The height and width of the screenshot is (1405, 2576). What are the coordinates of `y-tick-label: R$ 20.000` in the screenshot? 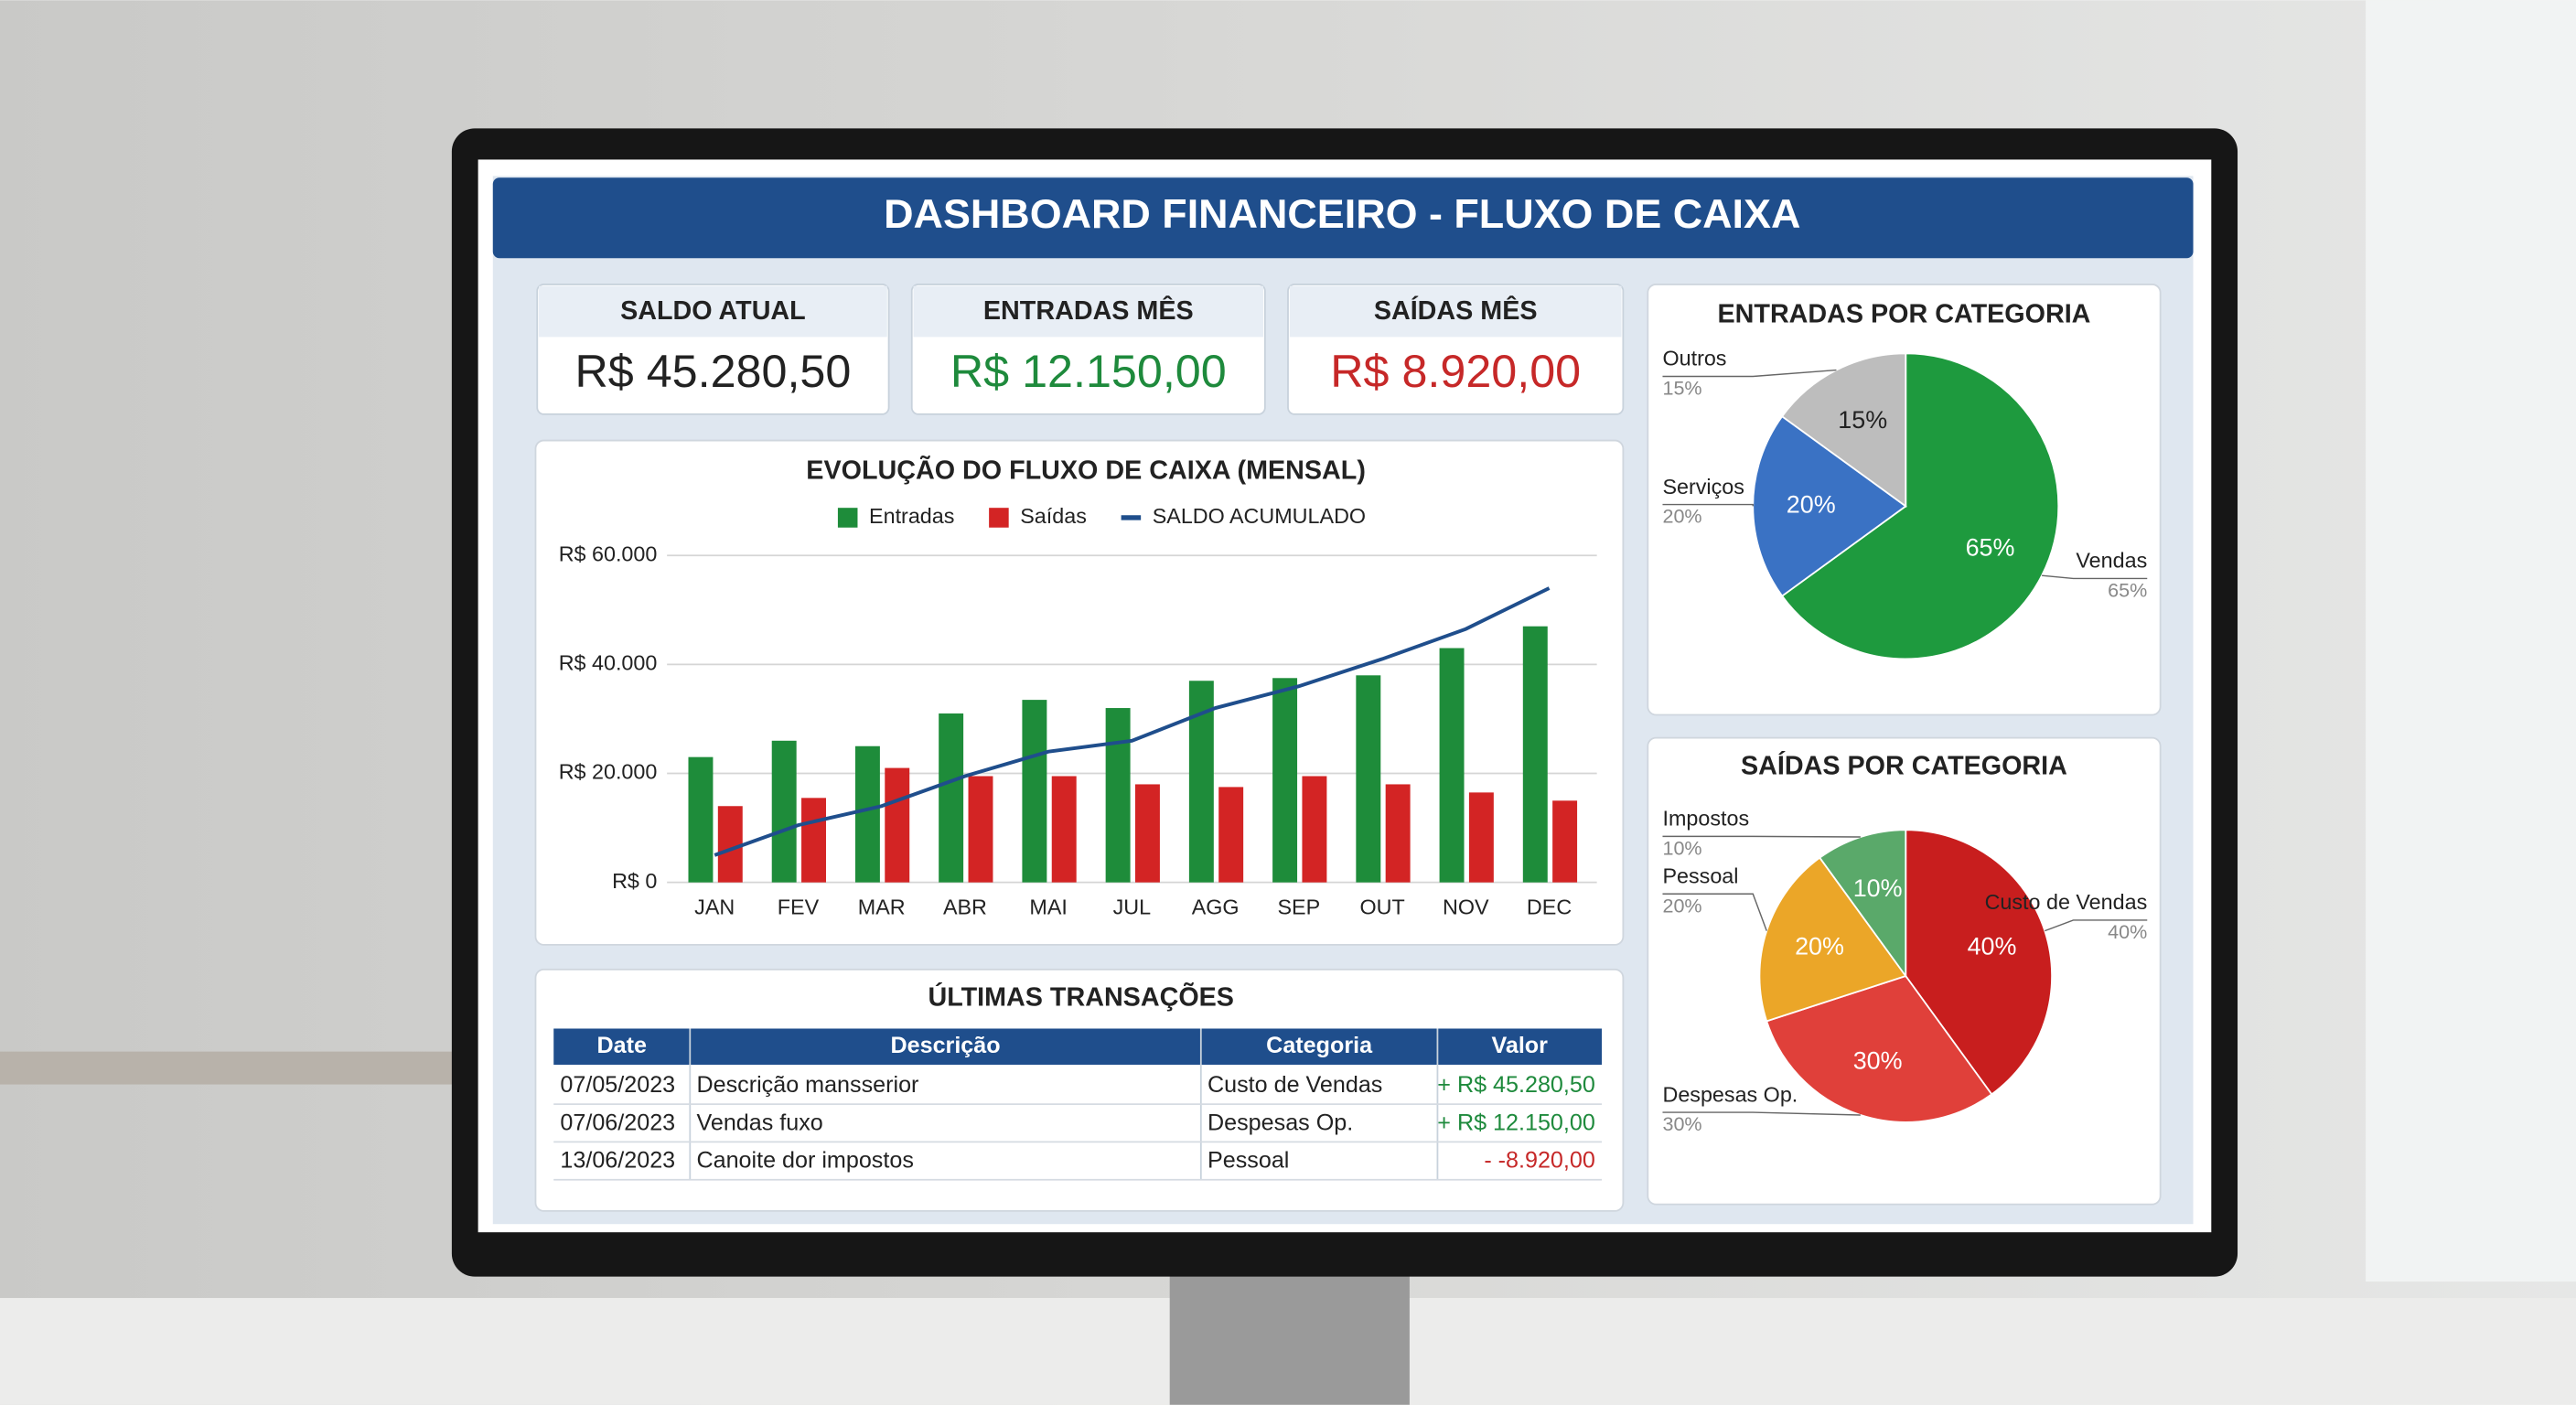 It's located at (609, 772).